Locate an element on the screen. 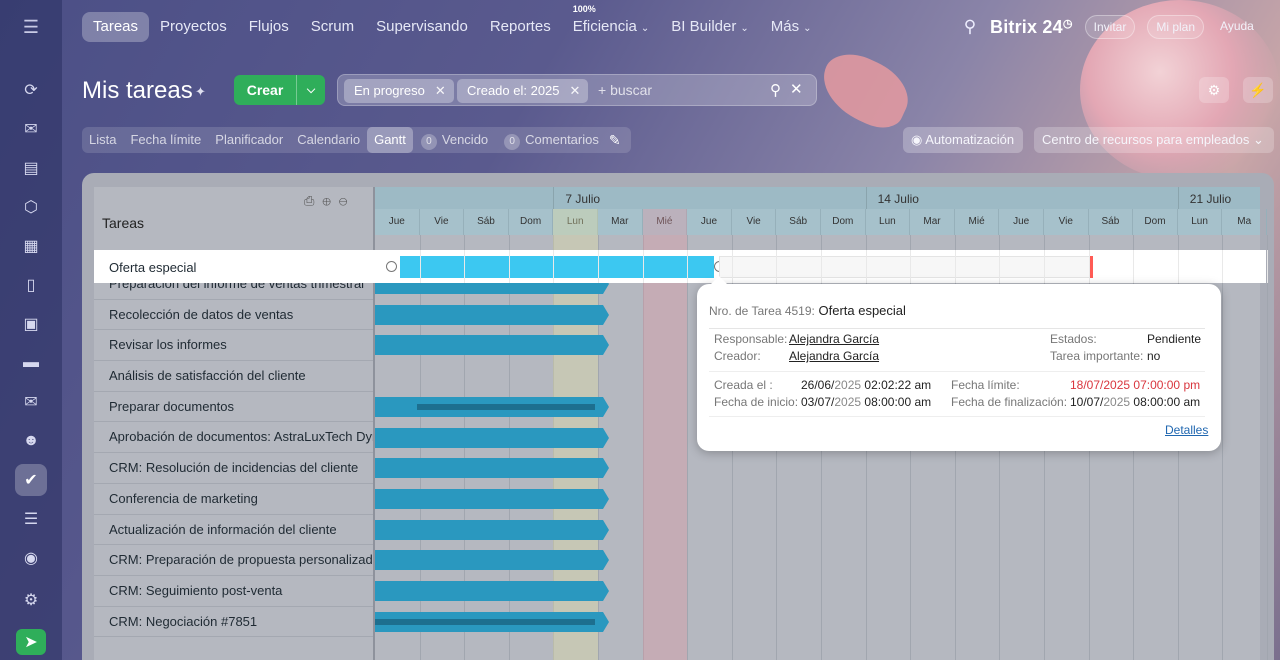 This screenshot has height=660, width=1280. chat-icon: ✉ is located at coordinates (31, 129).